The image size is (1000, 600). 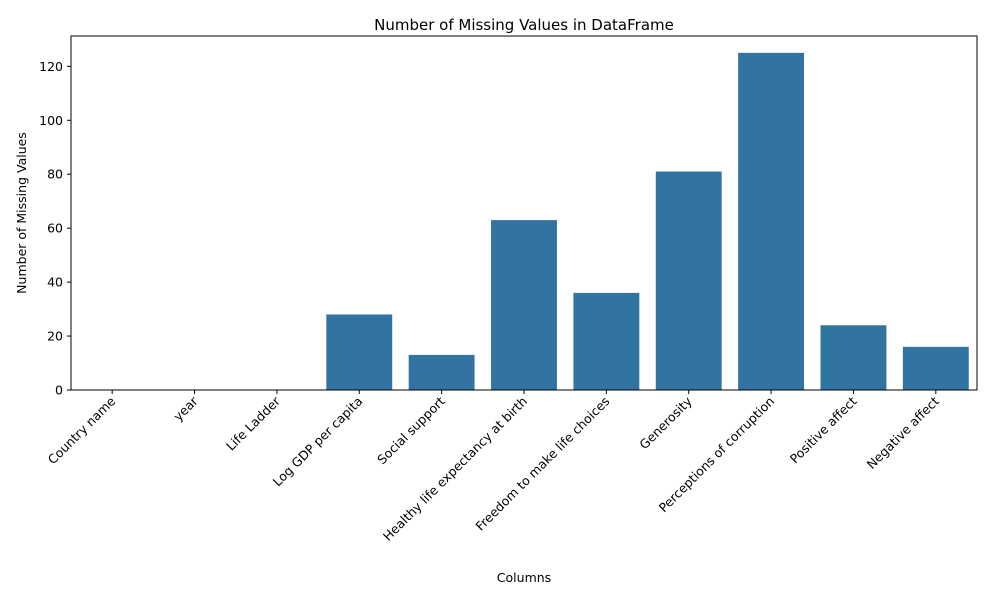 What do you see at coordinates (359, 352) in the screenshot?
I see `bar-log-gdp-per-capita` at bounding box center [359, 352].